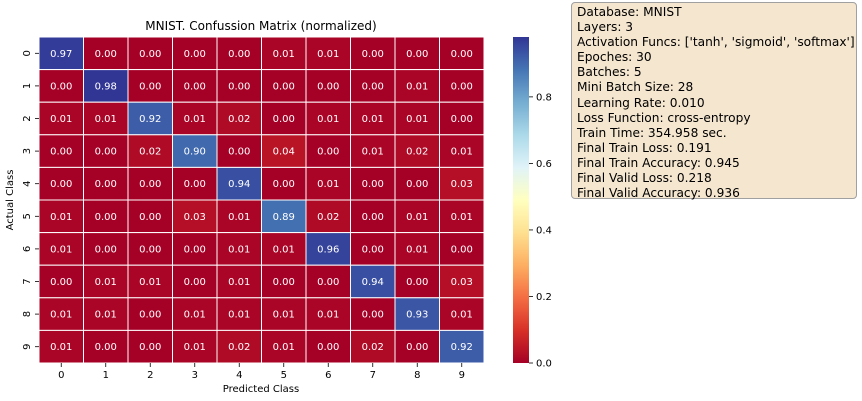 This screenshot has width=862, height=401. Describe the element at coordinates (27, 249) in the screenshot. I see `y-tick-label: 6` at that location.